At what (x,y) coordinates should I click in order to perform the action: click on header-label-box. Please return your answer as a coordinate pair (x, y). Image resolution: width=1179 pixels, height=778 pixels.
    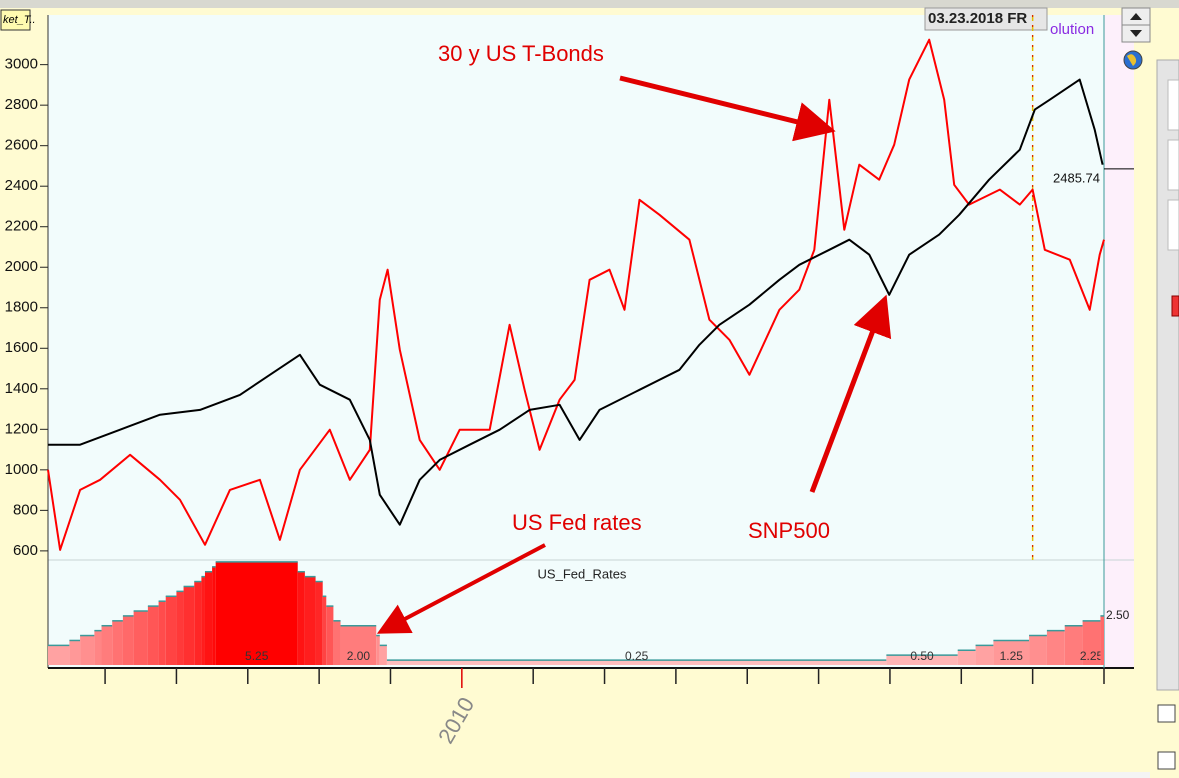
    Looking at the image, I should click on (15, 20).